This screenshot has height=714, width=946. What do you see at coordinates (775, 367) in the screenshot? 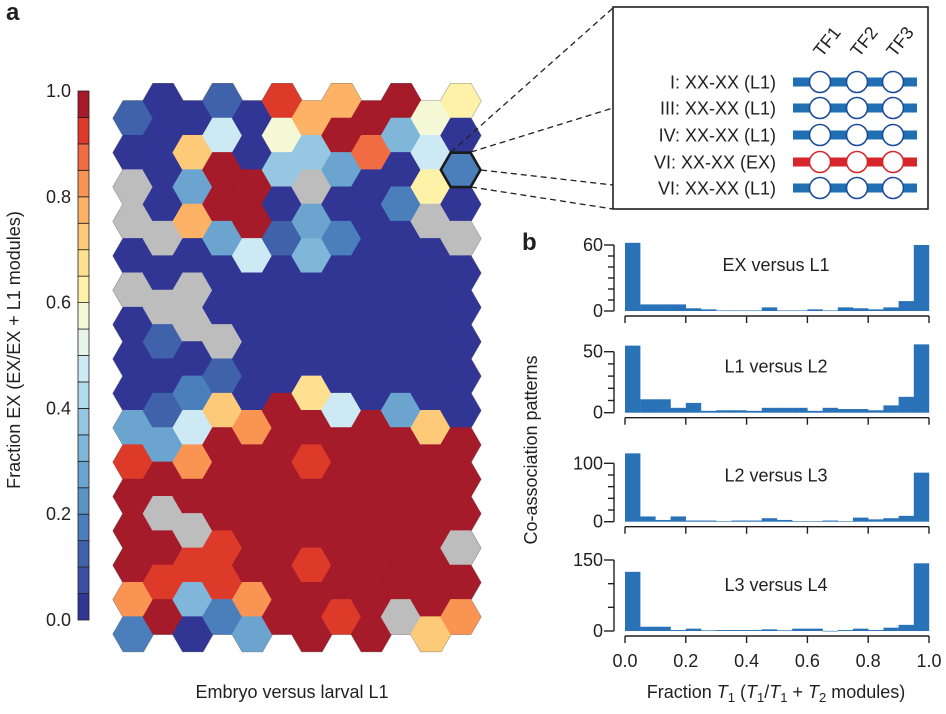
I see `histogram-panel-title: L1 versus L2` at bounding box center [775, 367].